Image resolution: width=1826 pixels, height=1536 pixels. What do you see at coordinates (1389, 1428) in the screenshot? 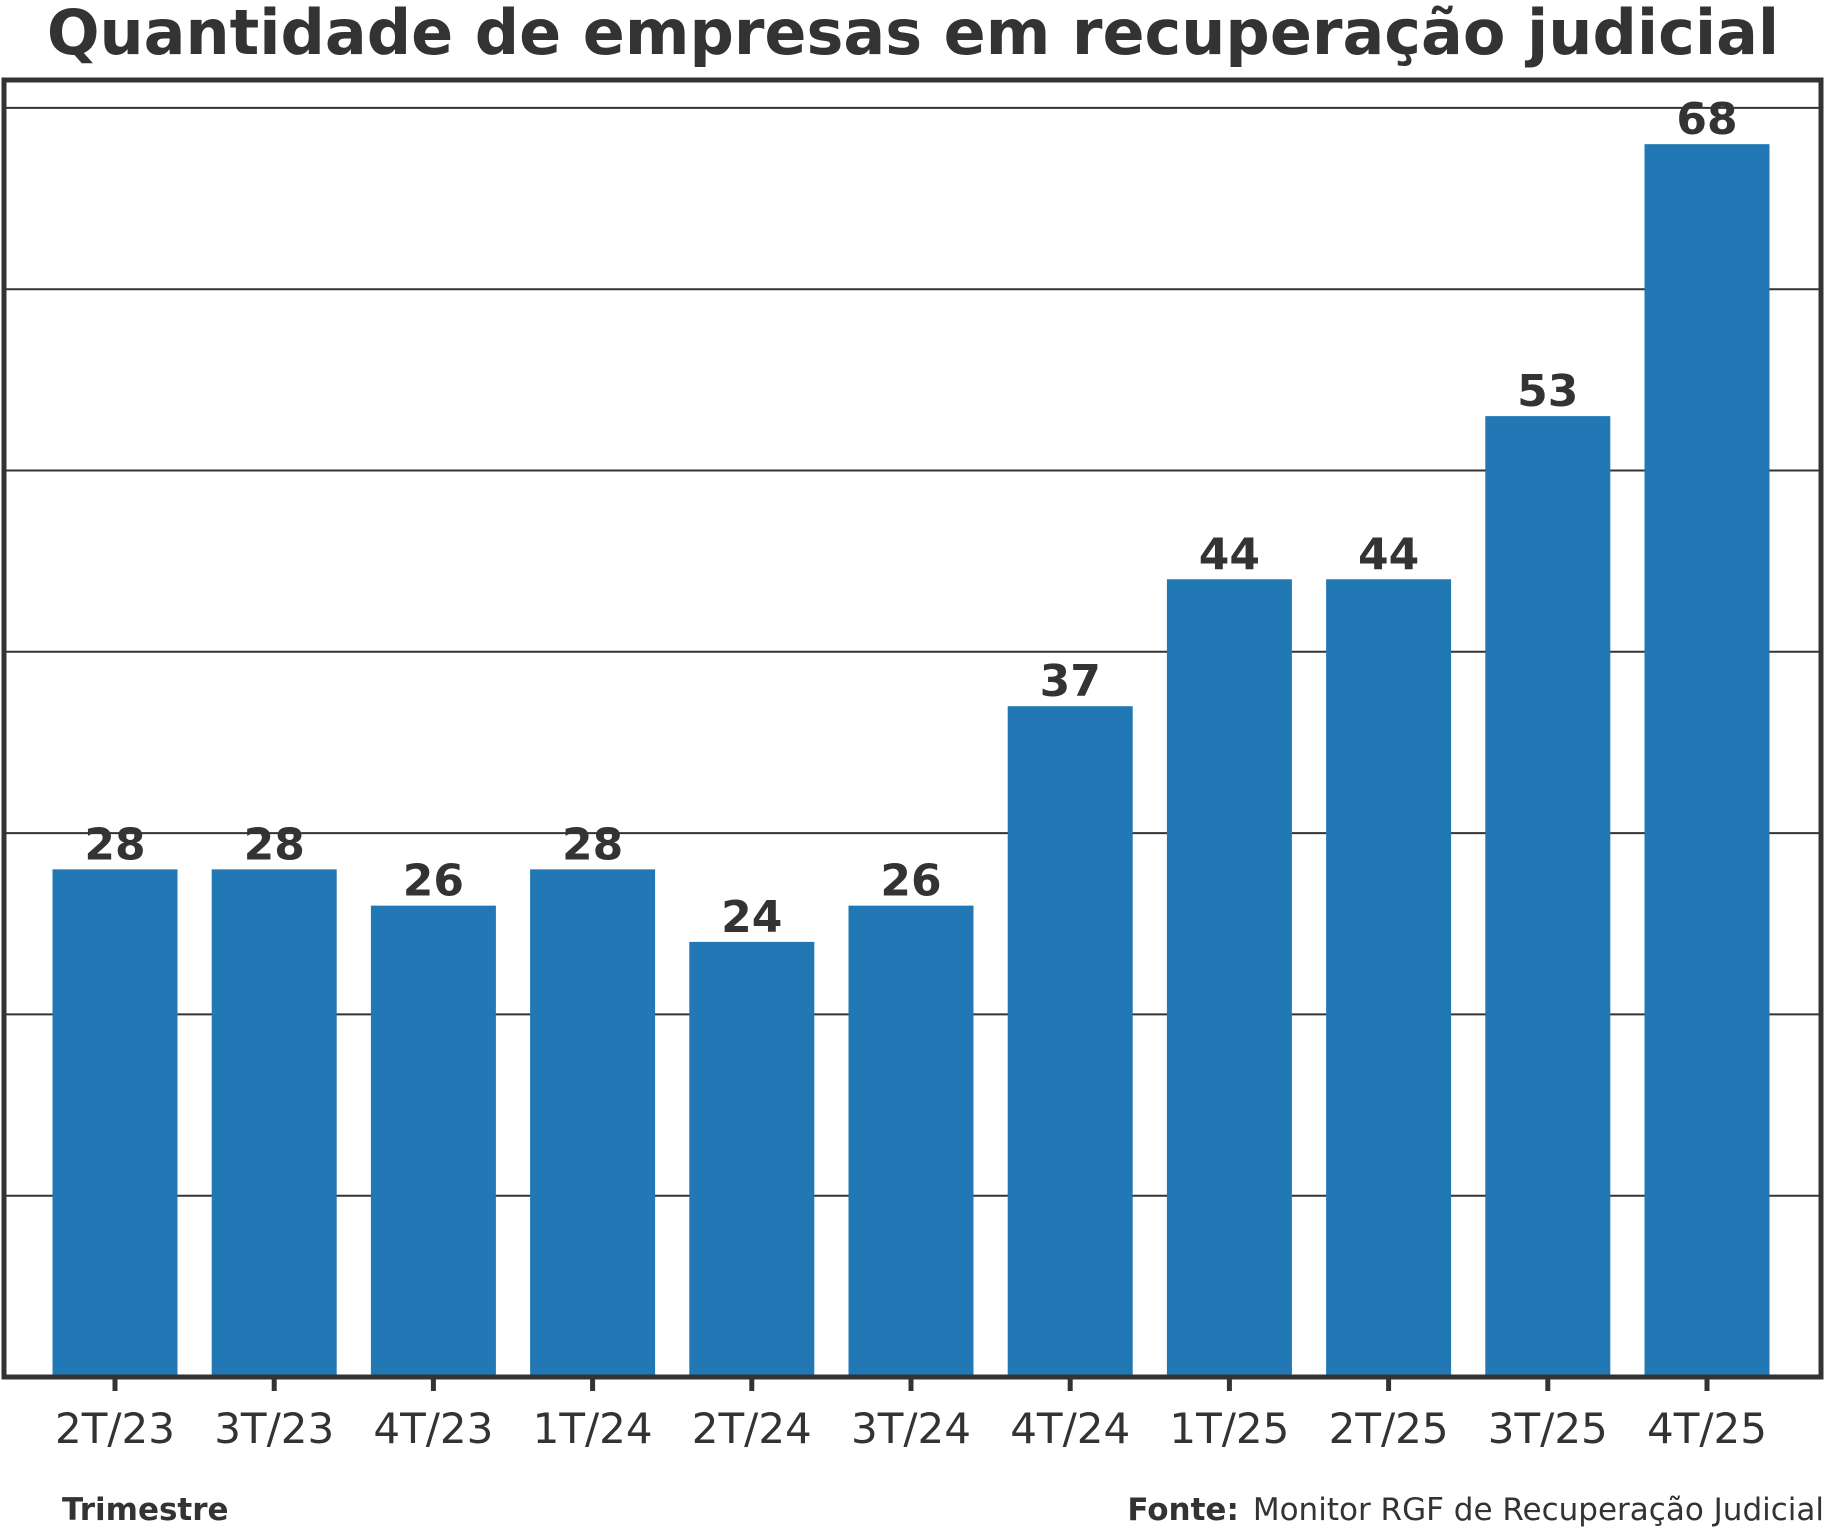
I see `x-tick-label: 2T/25` at bounding box center [1389, 1428].